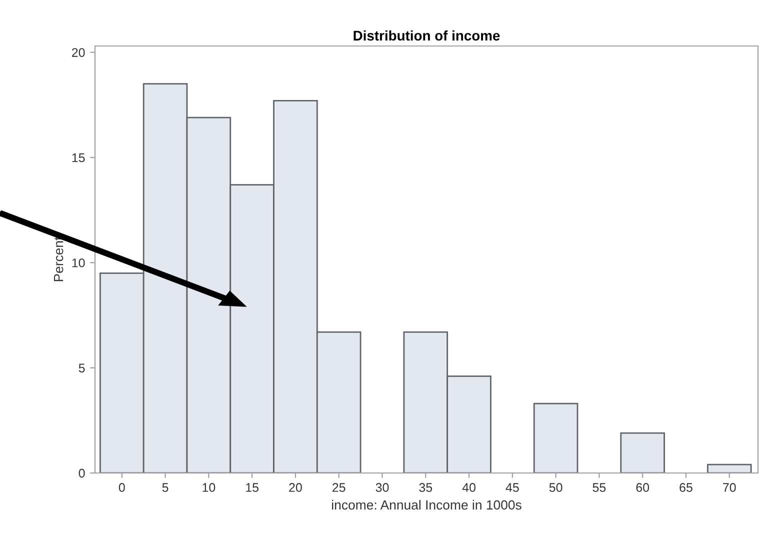 This screenshot has height=538, width=772. I want to click on y-tick-label: 20, so click(78, 52).